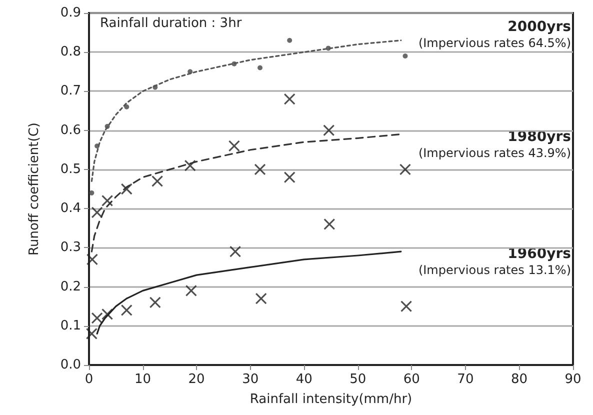 The image size is (593, 415). What do you see at coordinates (70, 91) in the screenshot?
I see `y-tick-label: 0.7` at bounding box center [70, 91].